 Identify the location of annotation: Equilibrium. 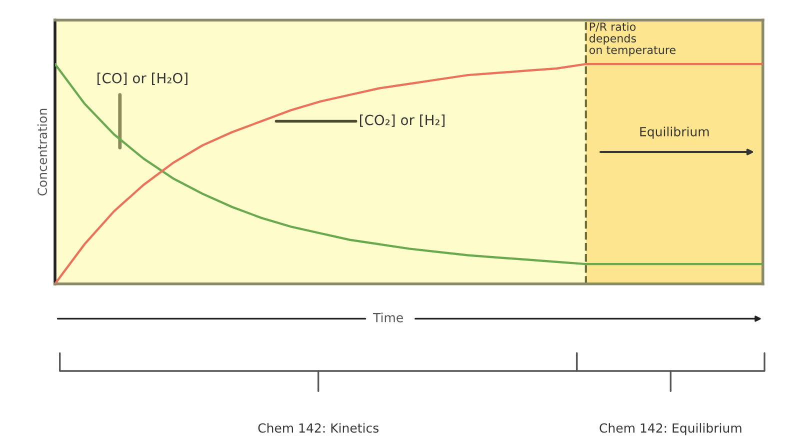
(674, 132).